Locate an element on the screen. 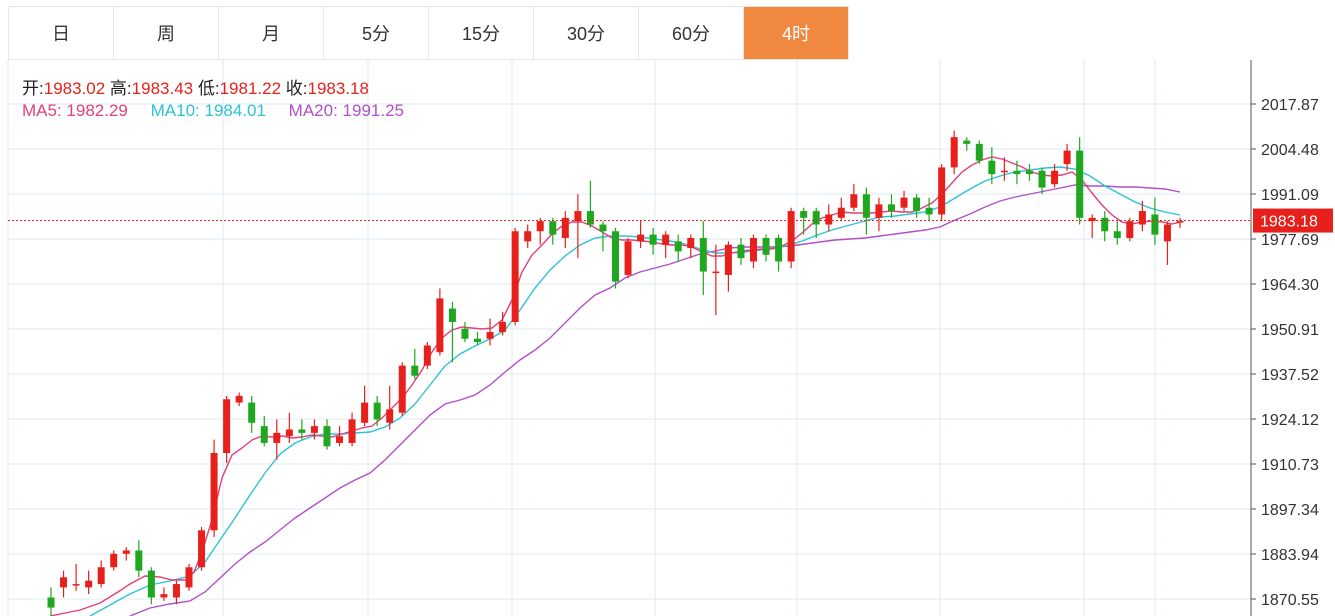 This screenshot has height=616, width=1335. low-label: 低: is located at coordinates (208, 88).